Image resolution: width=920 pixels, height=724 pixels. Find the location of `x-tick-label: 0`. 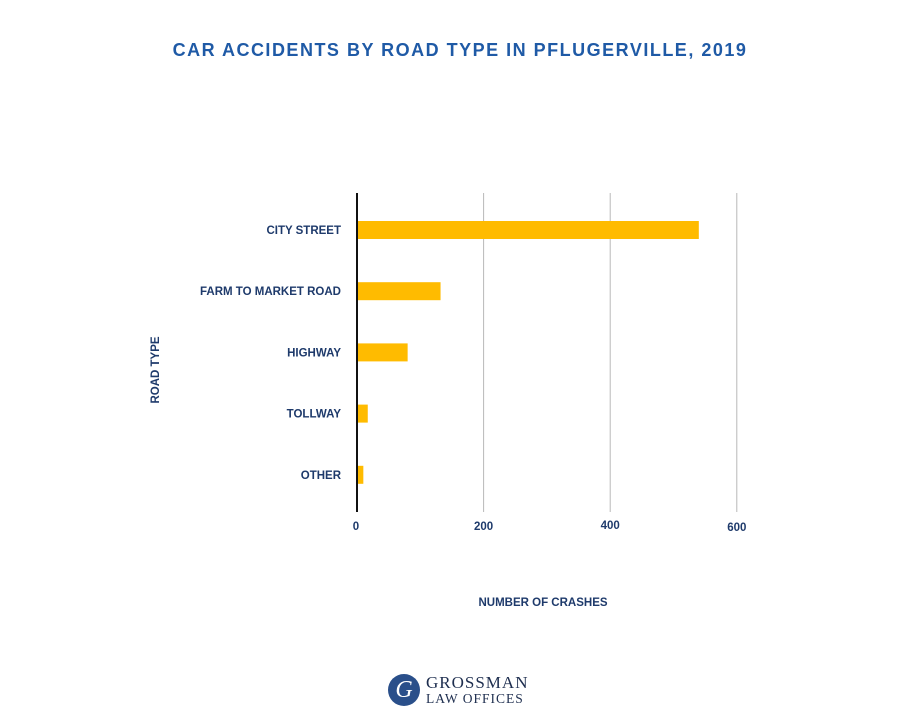

x-tick-label: 0 is located at coordinates (356, 527).